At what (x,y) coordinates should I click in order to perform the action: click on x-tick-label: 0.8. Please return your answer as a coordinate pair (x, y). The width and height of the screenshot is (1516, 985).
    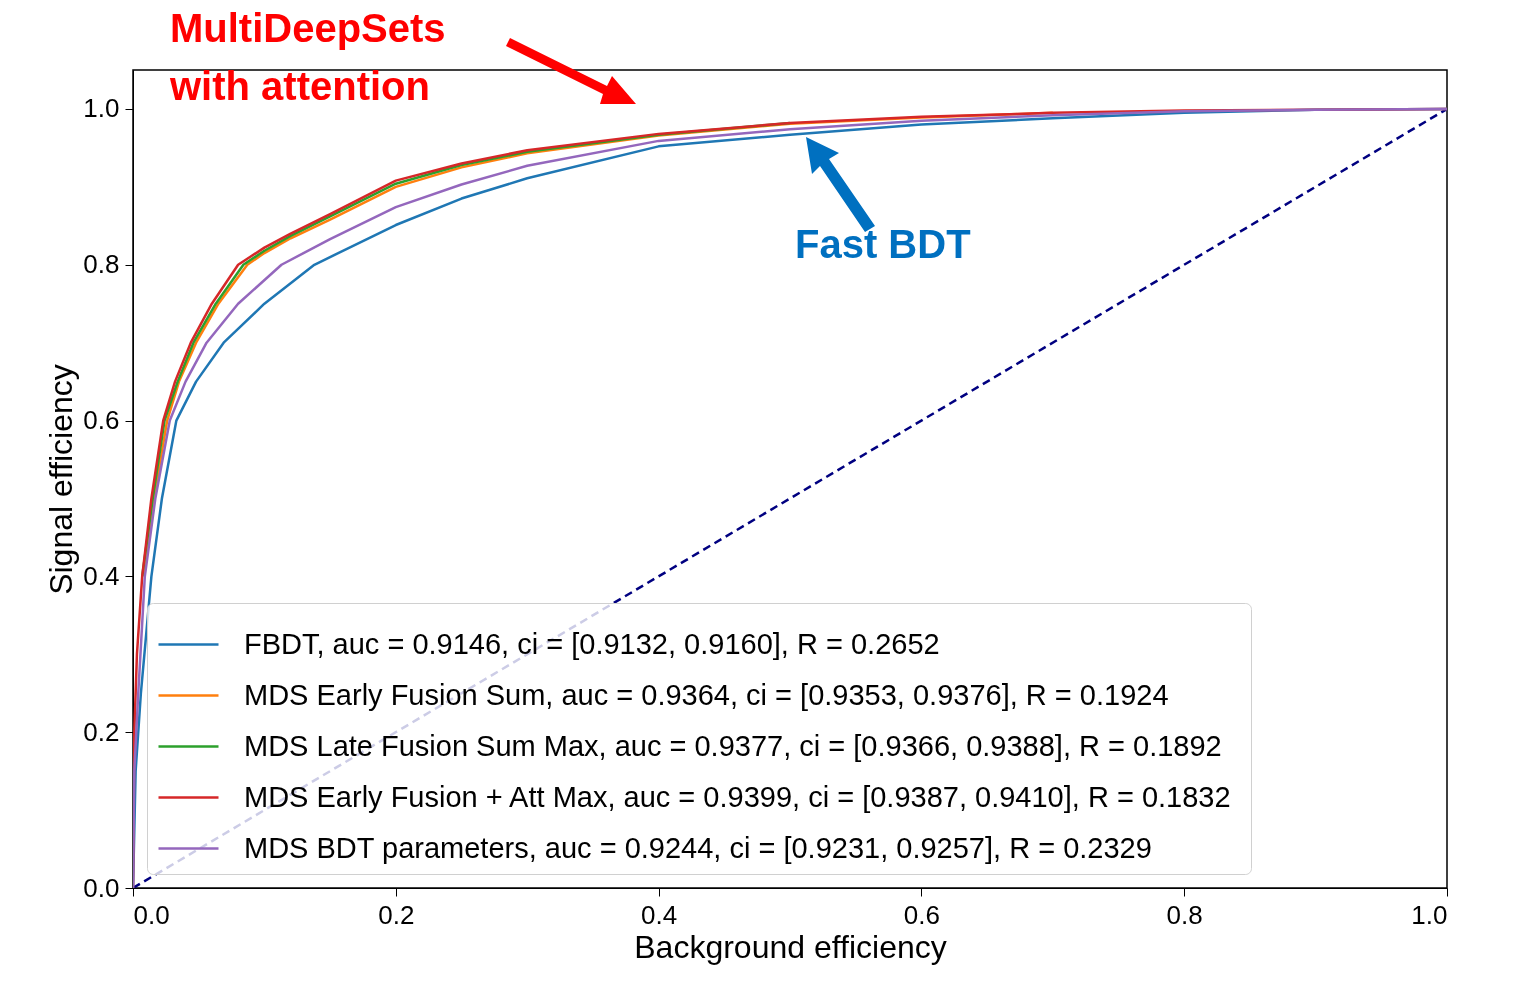
    Looking at the image, I should click on (1184, 914).